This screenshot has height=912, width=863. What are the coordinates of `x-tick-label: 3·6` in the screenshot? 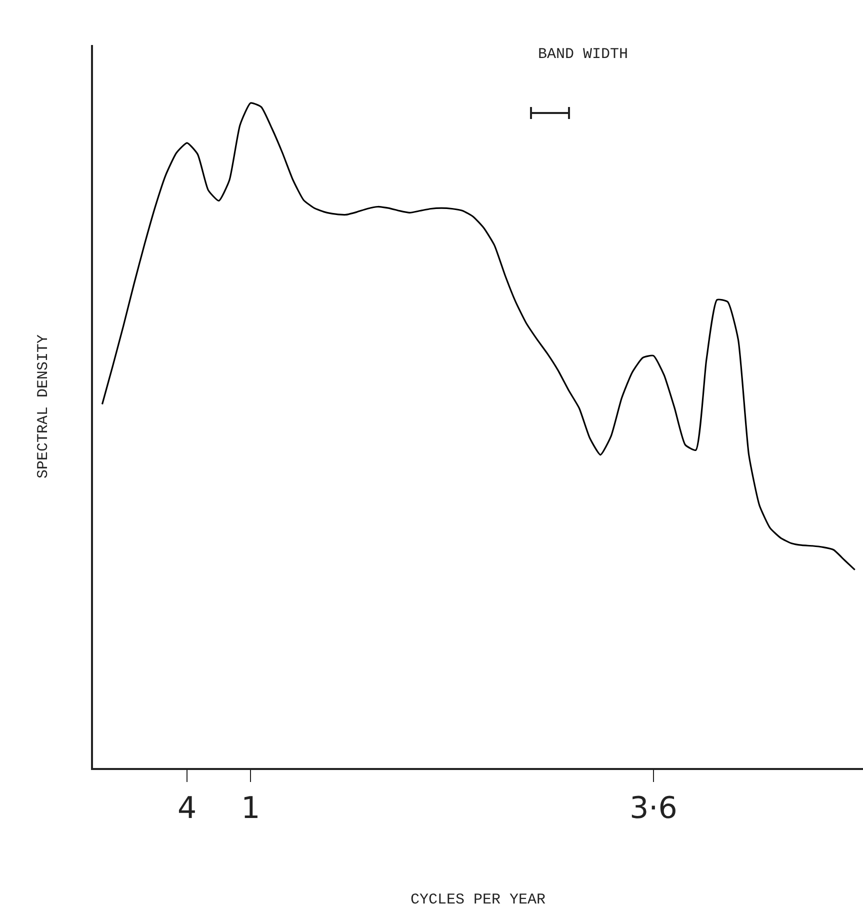 It's located at (654, 808).